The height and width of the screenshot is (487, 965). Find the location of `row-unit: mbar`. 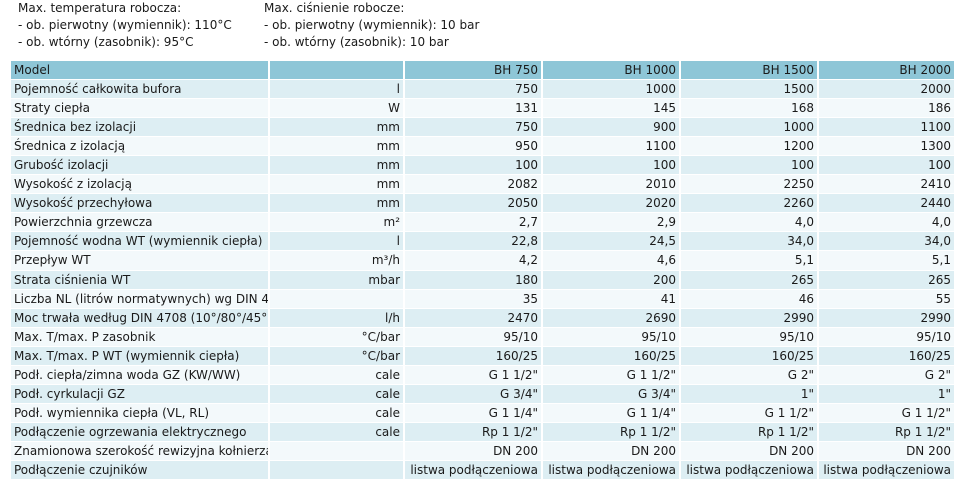

row-unit: mbar is located at coordinates (337, 280).